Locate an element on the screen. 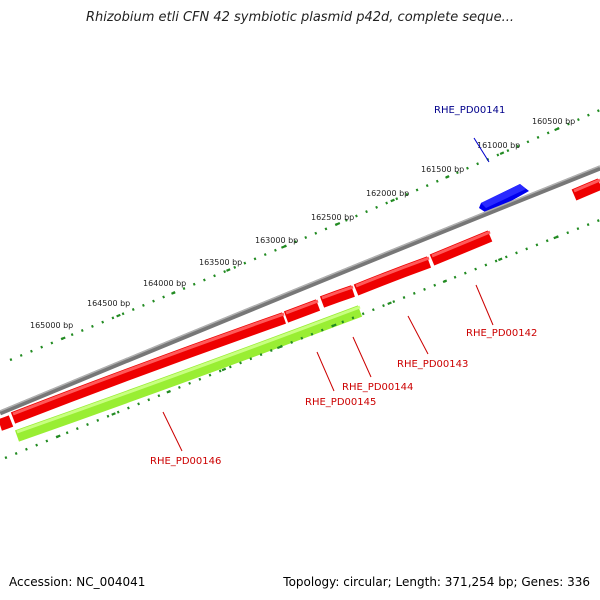  gene-rhe-pd00142 is located at coordinates (461, 248).